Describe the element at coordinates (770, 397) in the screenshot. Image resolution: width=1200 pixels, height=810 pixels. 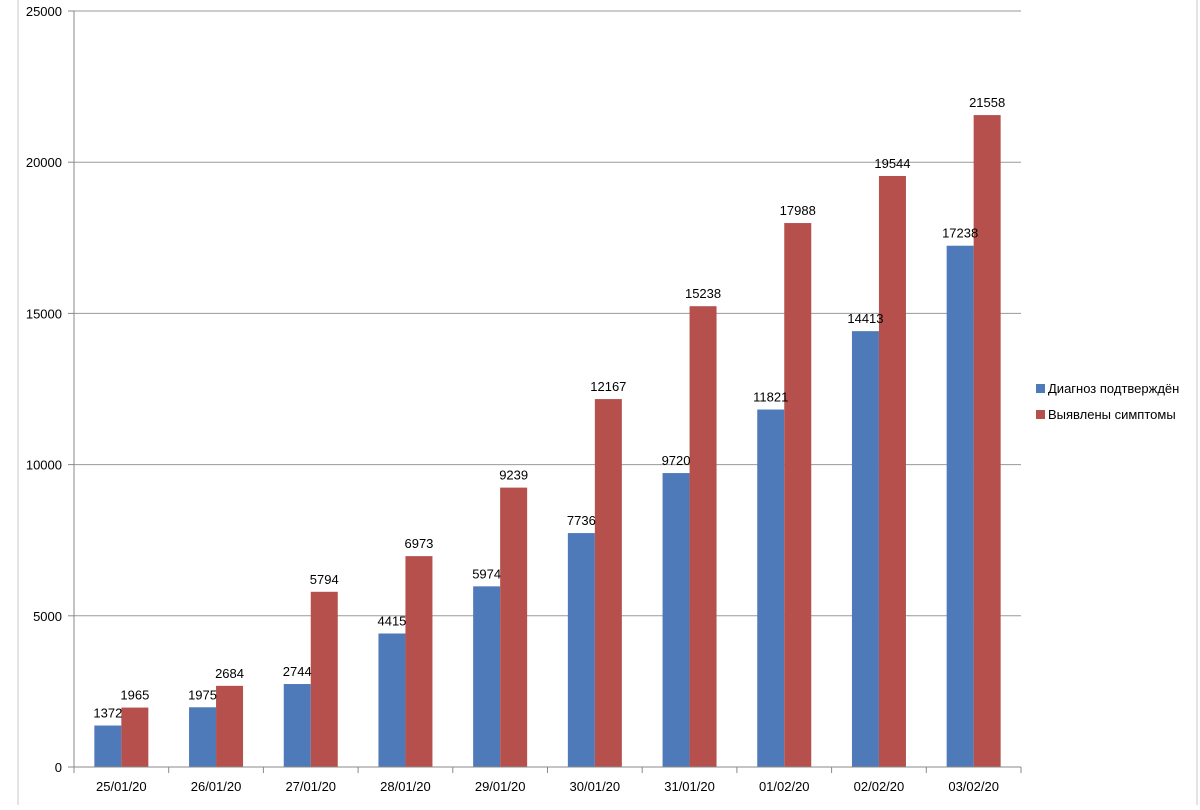
I see `data-label: 11821` at that location.